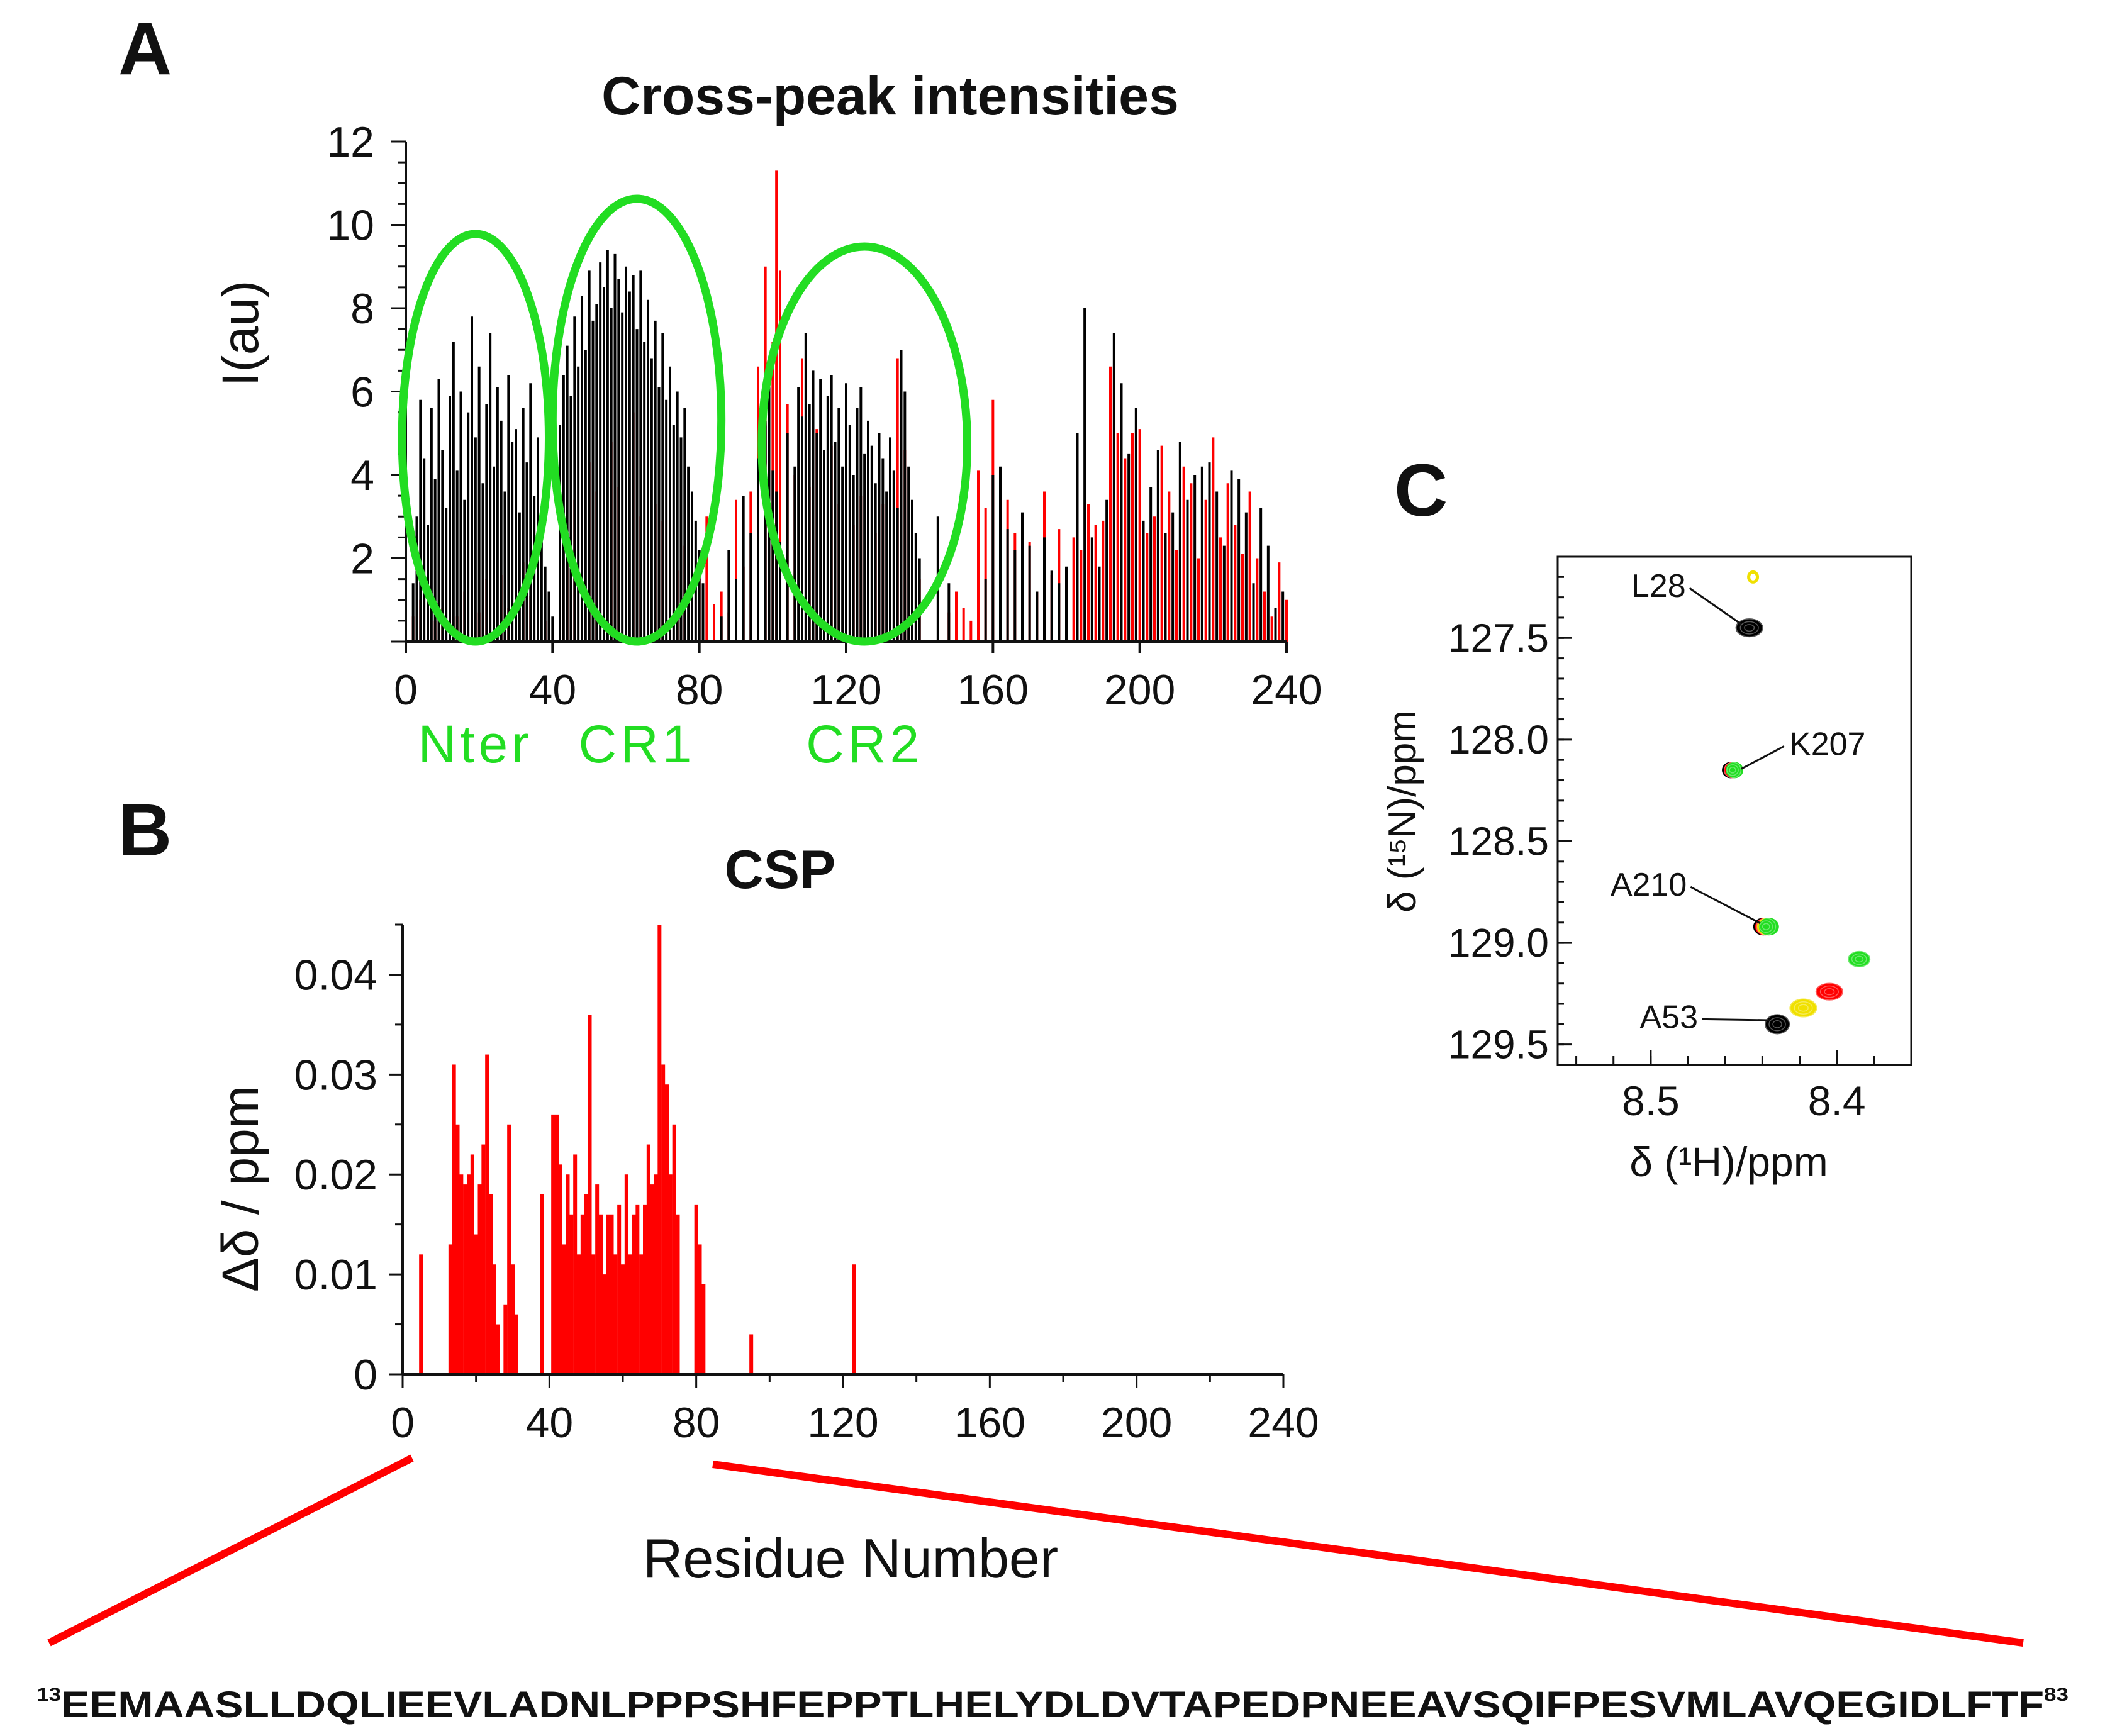 This screenshot has width=2105, height=1736. Describe the element at coordinates (403, 1423) in the screenshot. I see `b-x-tick-label: 0` at that location.